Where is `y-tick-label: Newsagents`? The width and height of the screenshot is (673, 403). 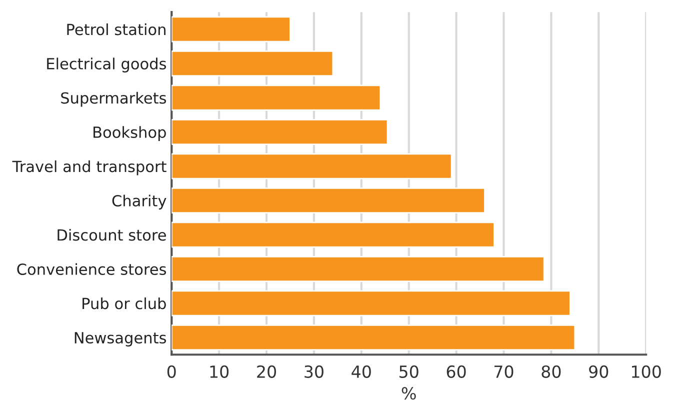 y-tick-label: Newsagents is located at coordinates (120, 339).